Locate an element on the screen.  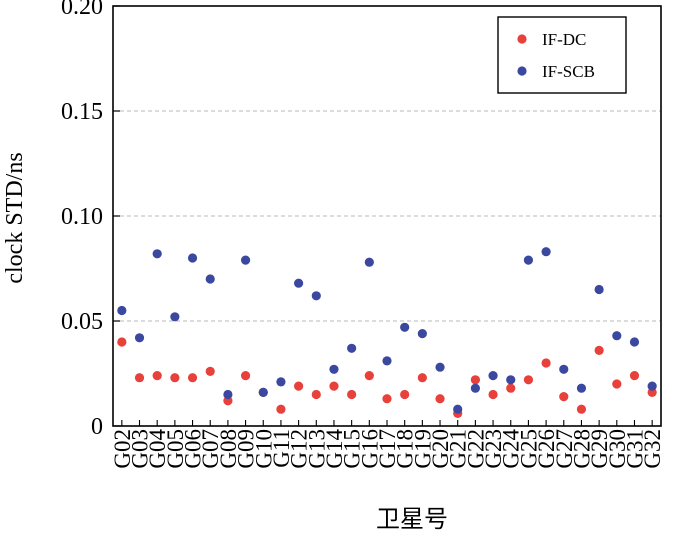
legend-box is located at coordinates (562, 55).